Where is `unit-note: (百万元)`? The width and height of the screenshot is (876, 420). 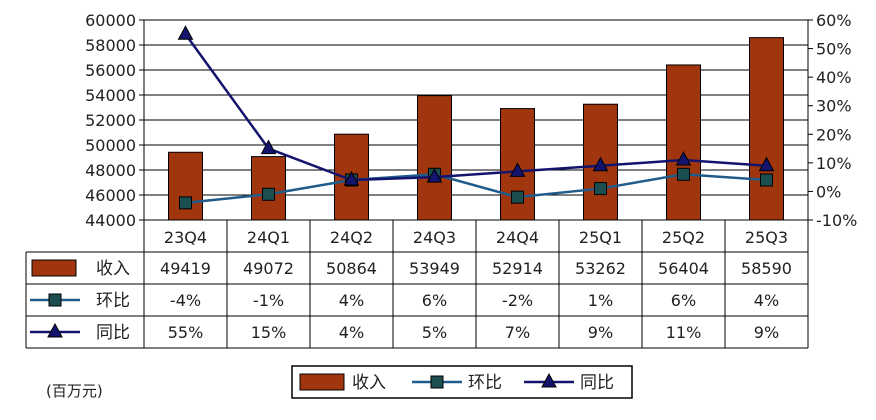 unit-note: (百万元) is located at coordinates (74, 391).